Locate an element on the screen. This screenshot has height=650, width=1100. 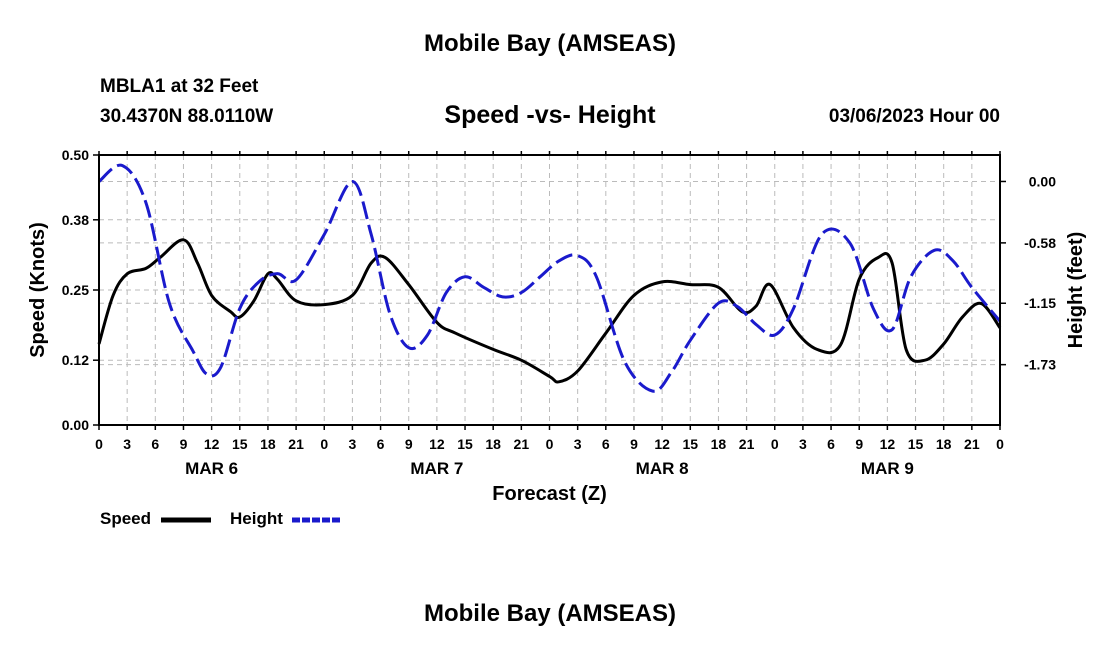
speed-axis-ticks: 0.00 0.12 0.25 0.38 0.50 is located at coordinates (80, 290).